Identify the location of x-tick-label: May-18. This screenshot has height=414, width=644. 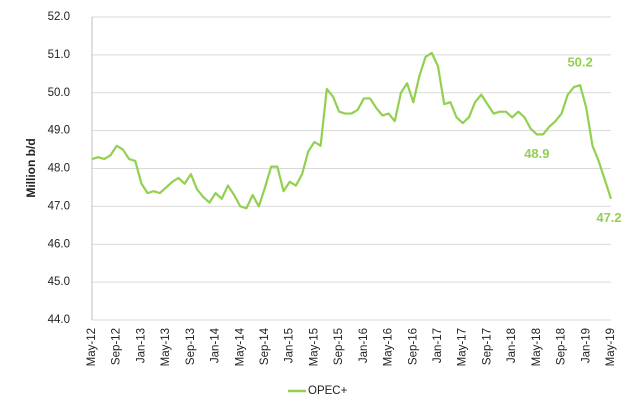
(537, 347).